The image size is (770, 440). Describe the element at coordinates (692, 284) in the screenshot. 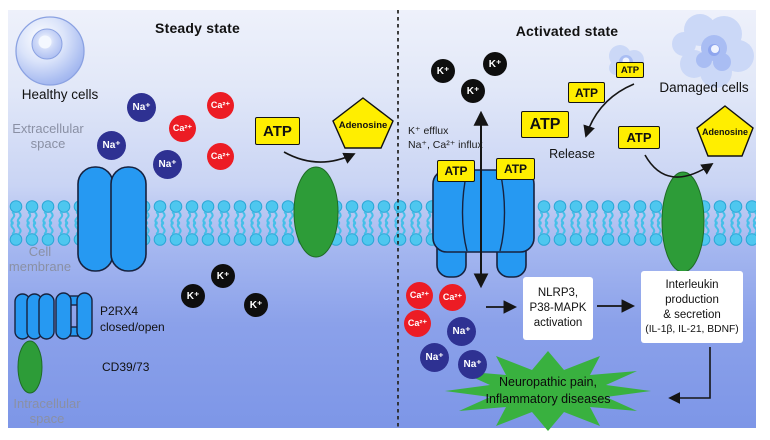

I see `interleukin-line1: Interleukin` at that location.